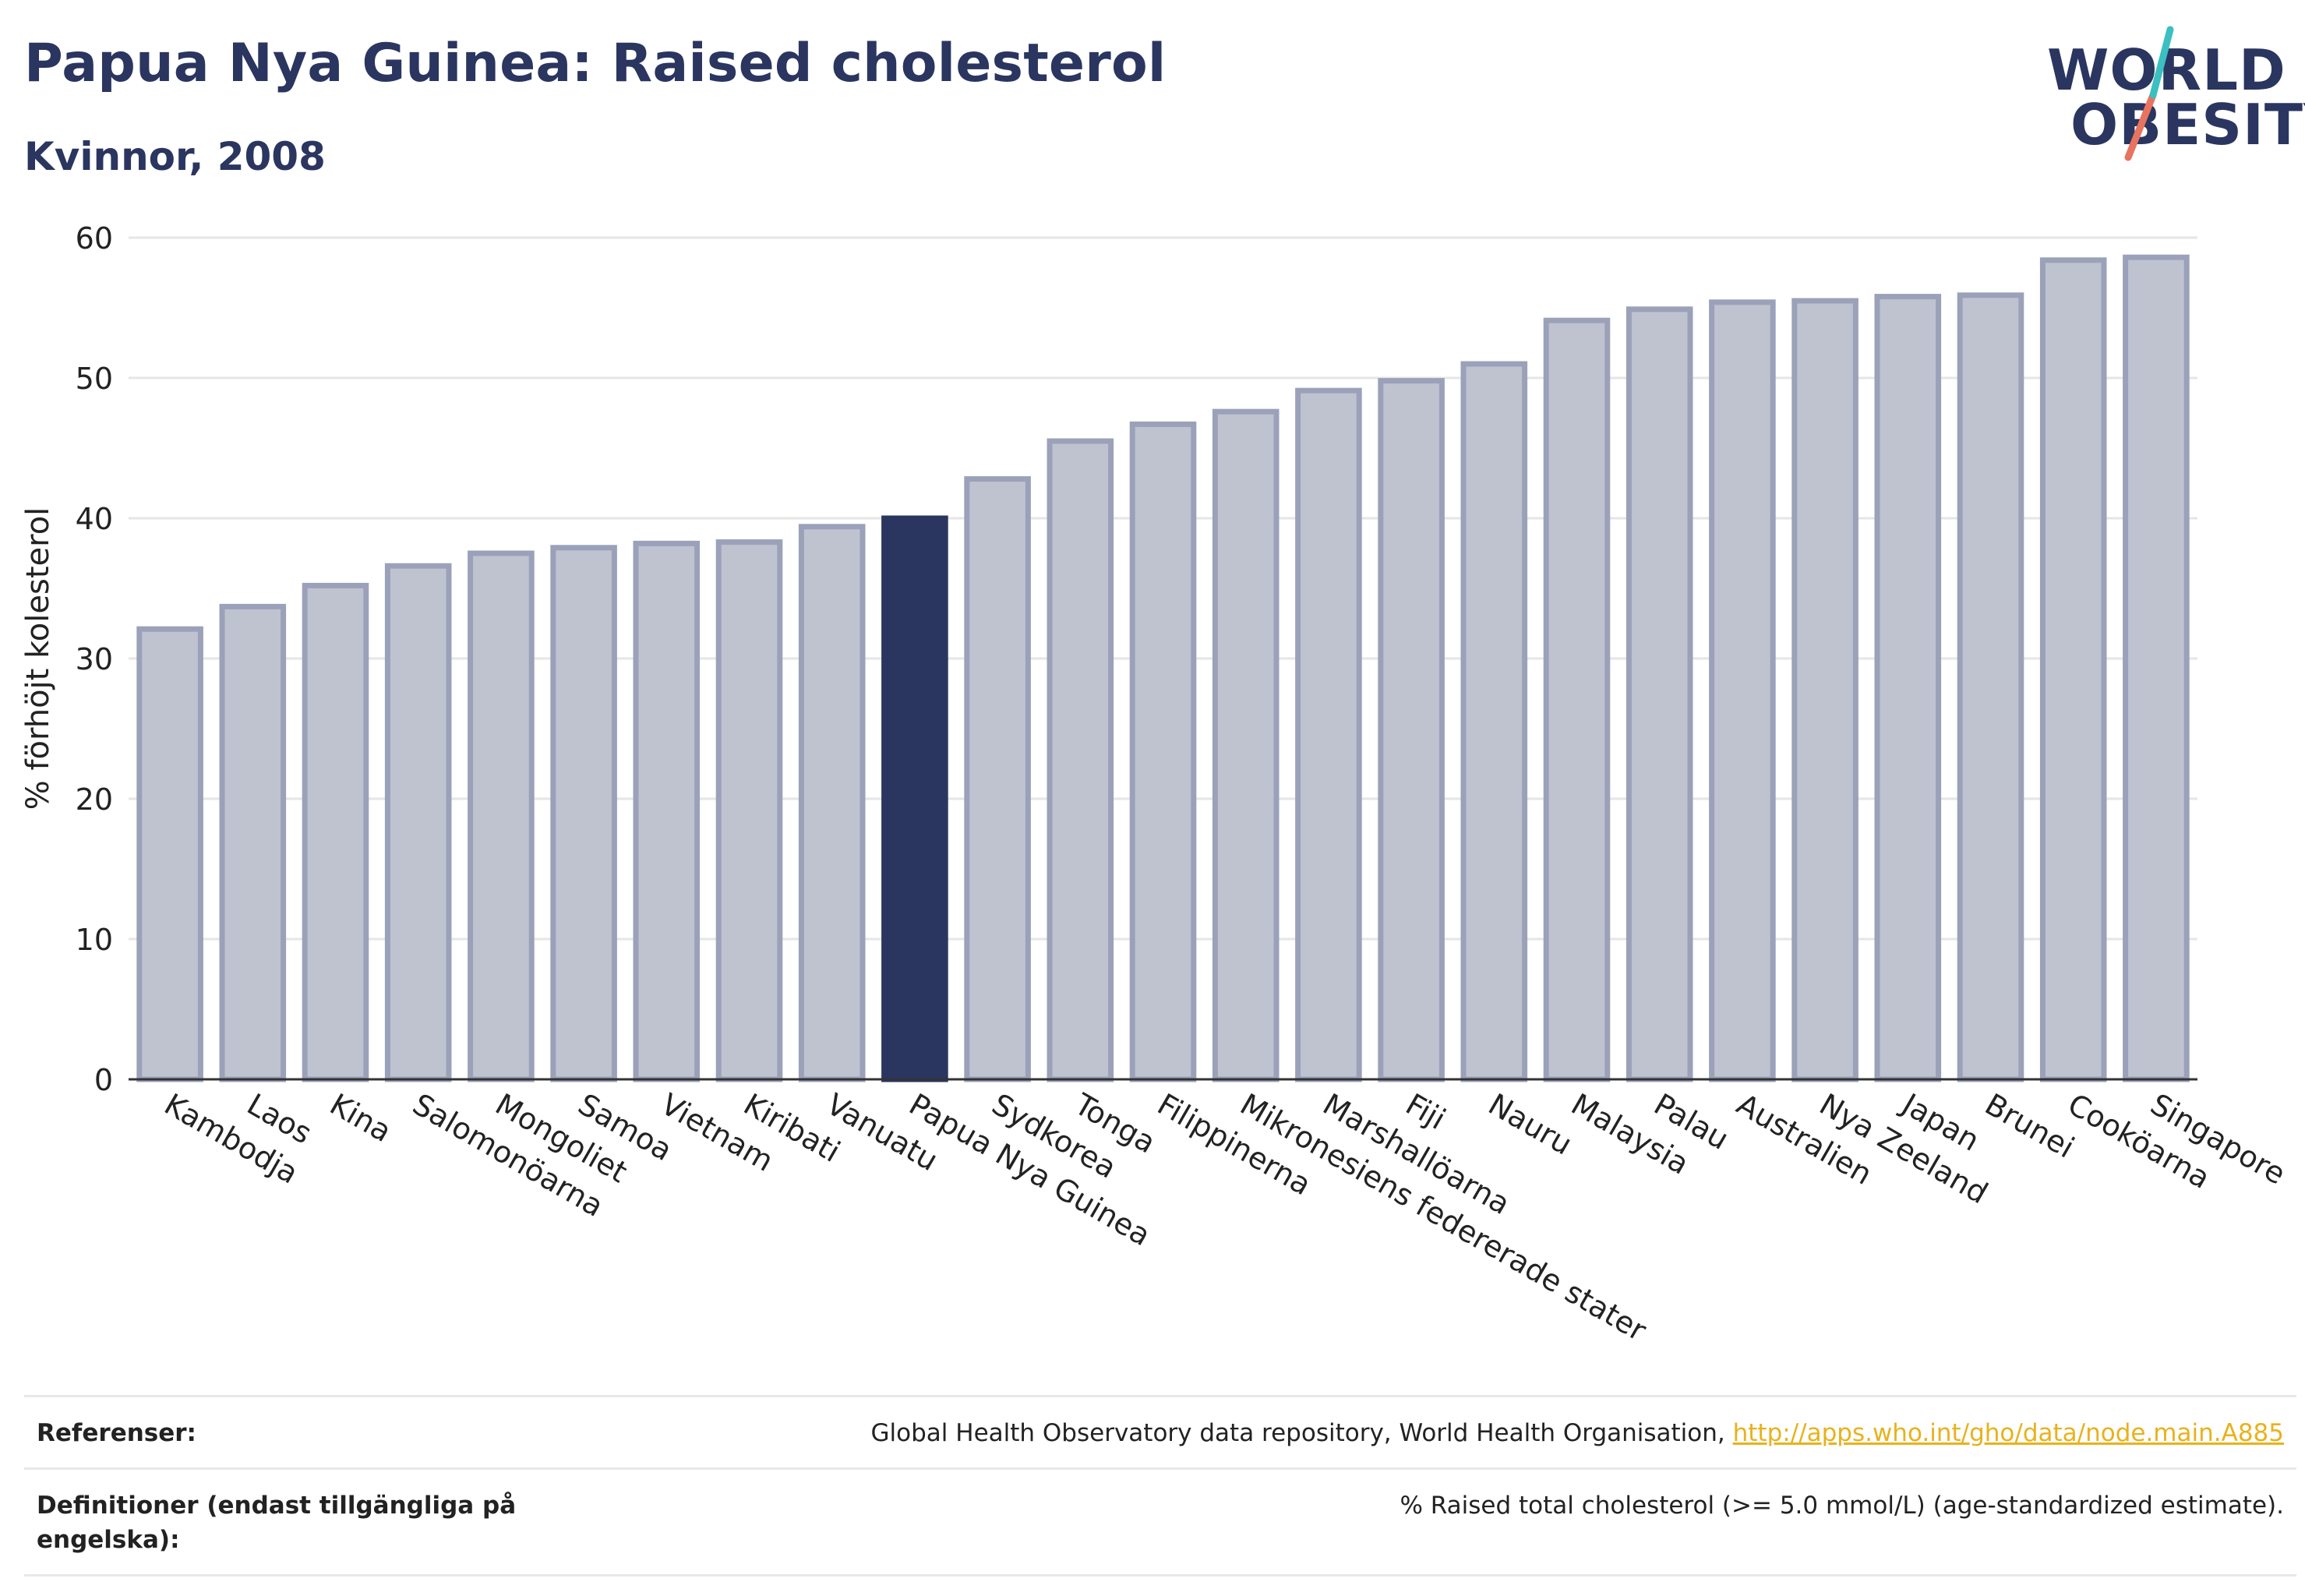 The width and height of the screenshot is (2305, 1596). Describe the element at coordinates (94, 238) in the screenshot. I see `y-tick-label: 60` at that location.